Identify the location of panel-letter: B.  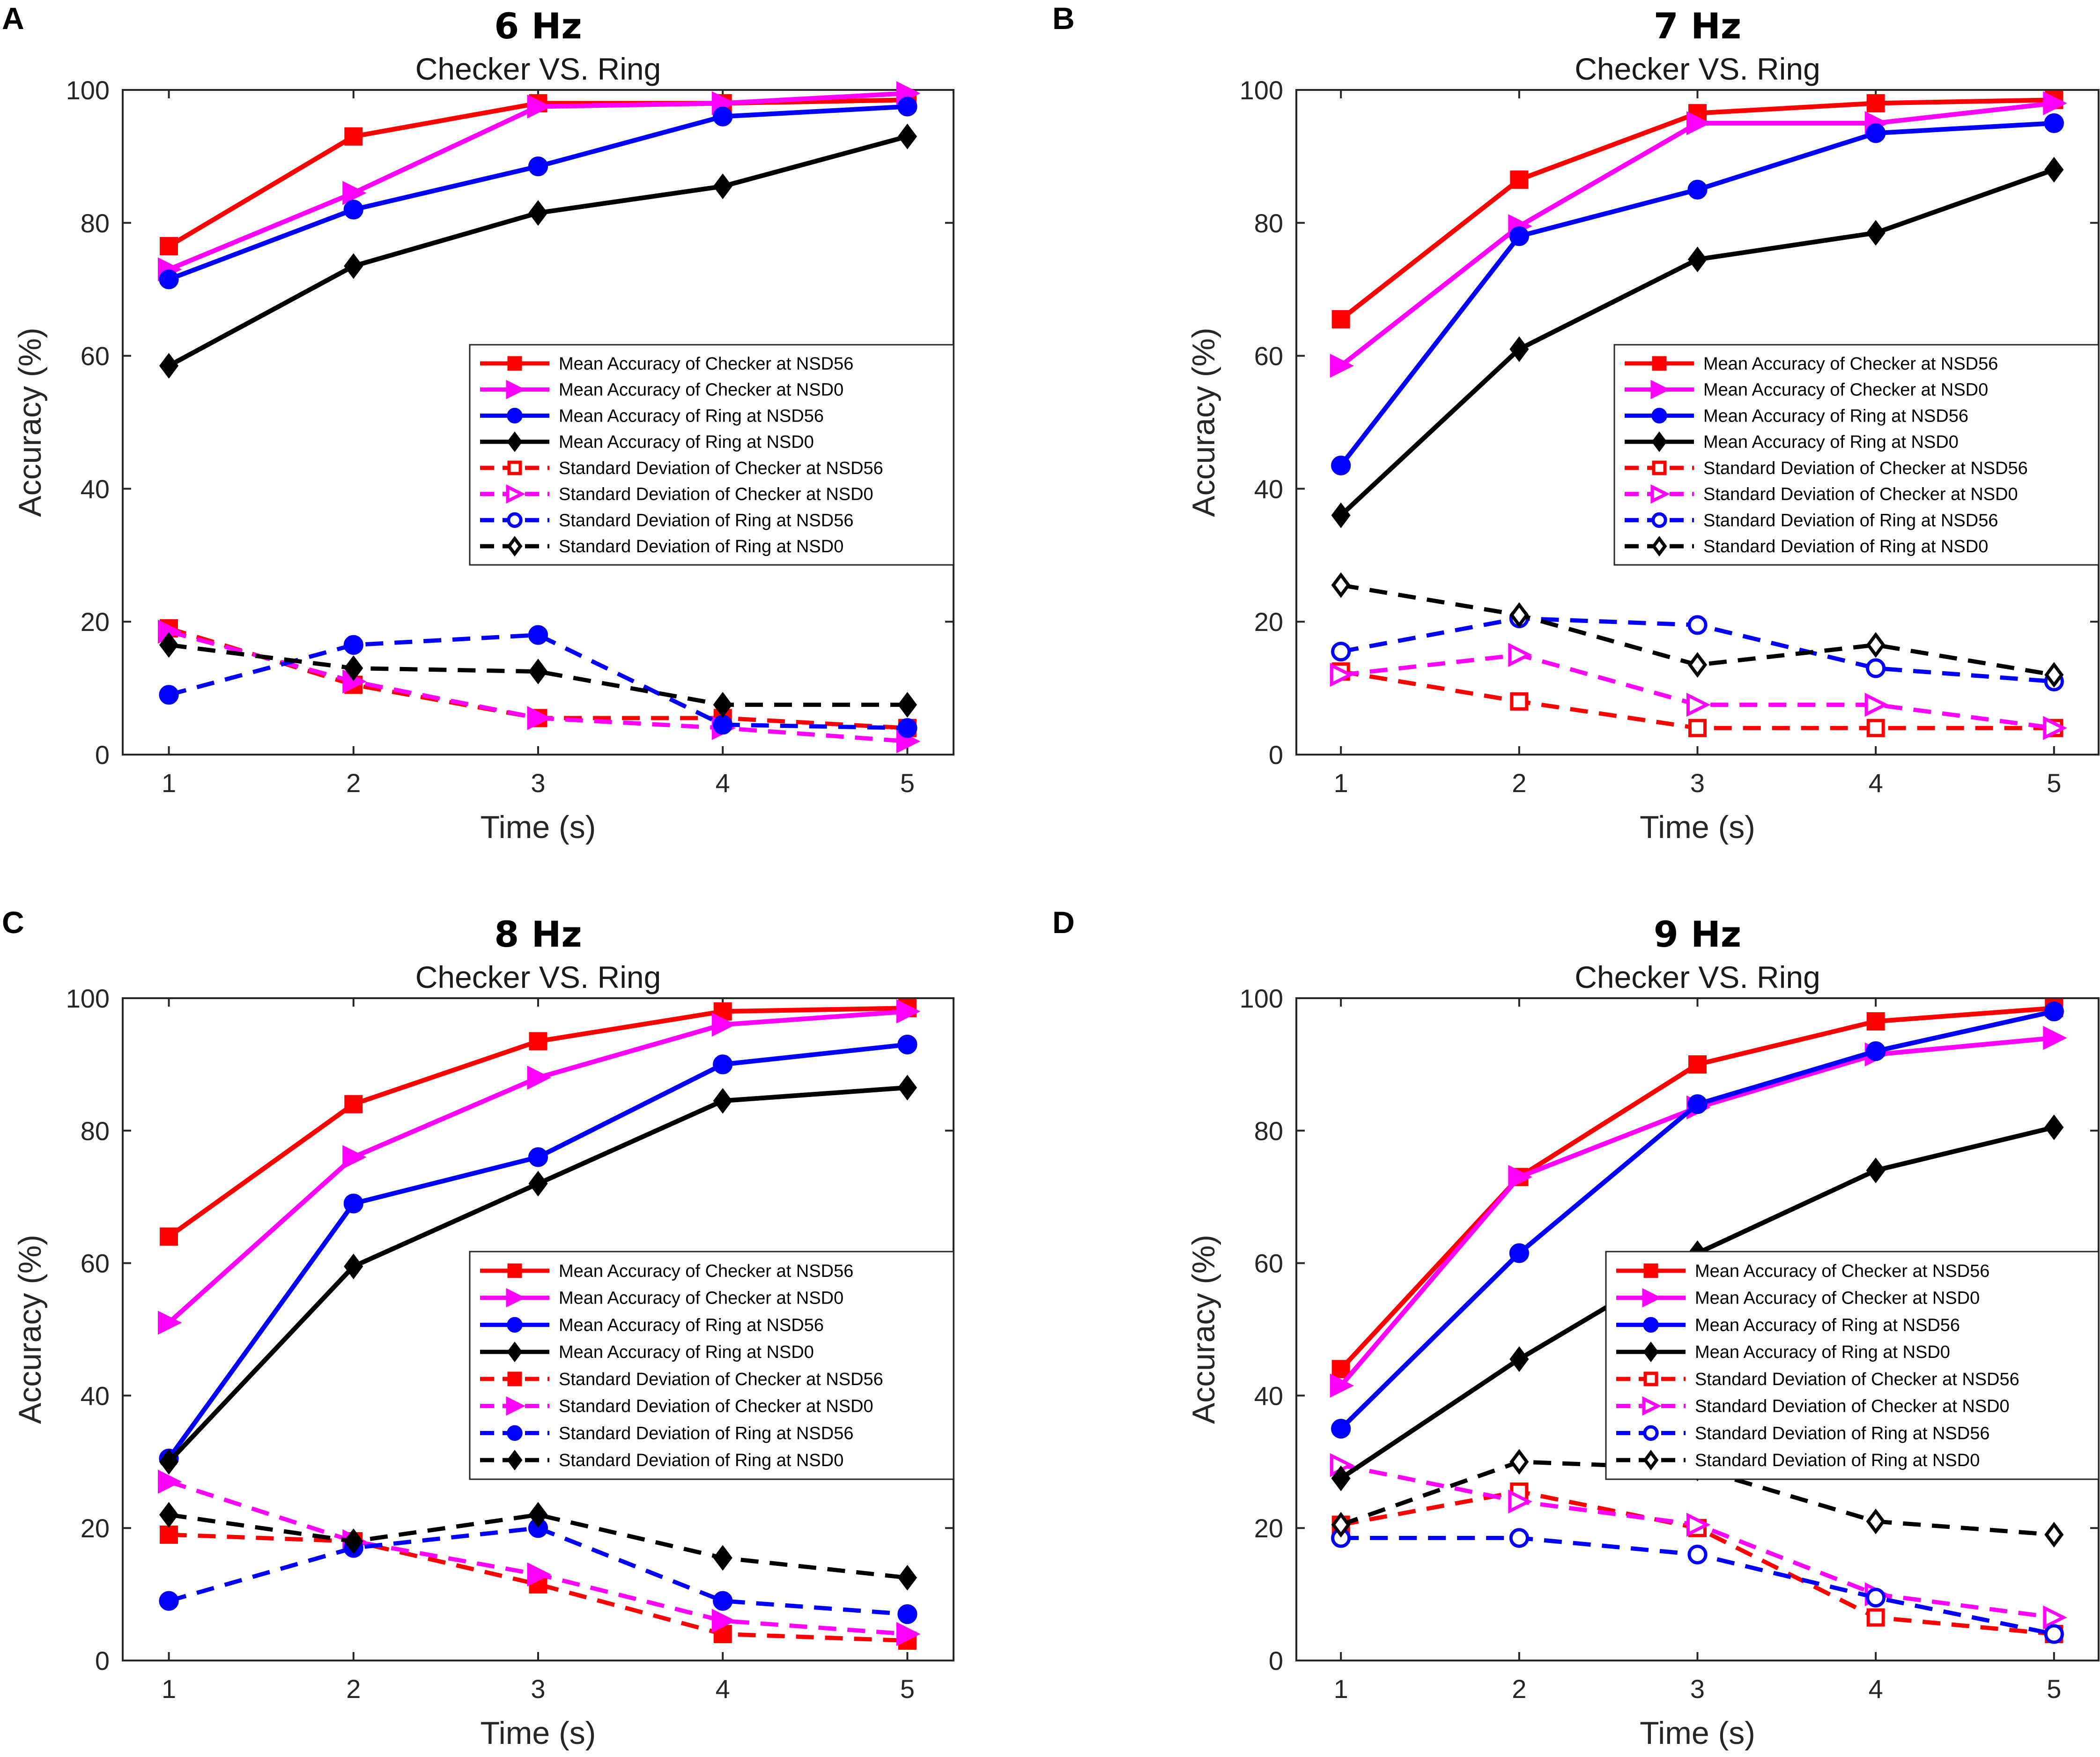
(1064, 18).